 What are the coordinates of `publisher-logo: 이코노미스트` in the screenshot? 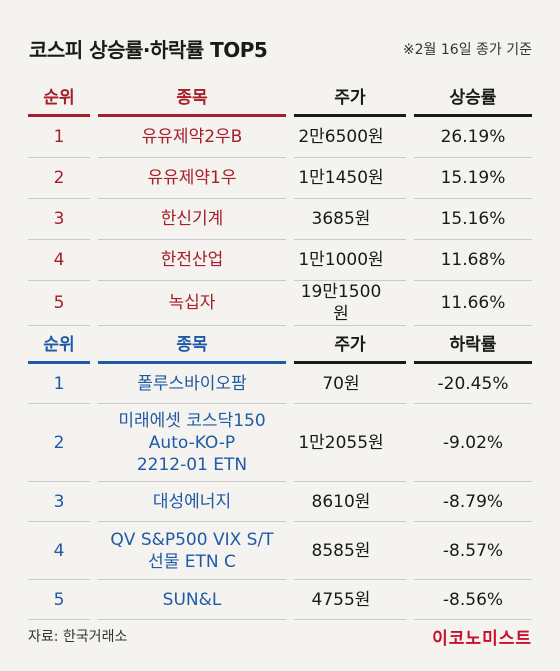 It's located at (482, 639).